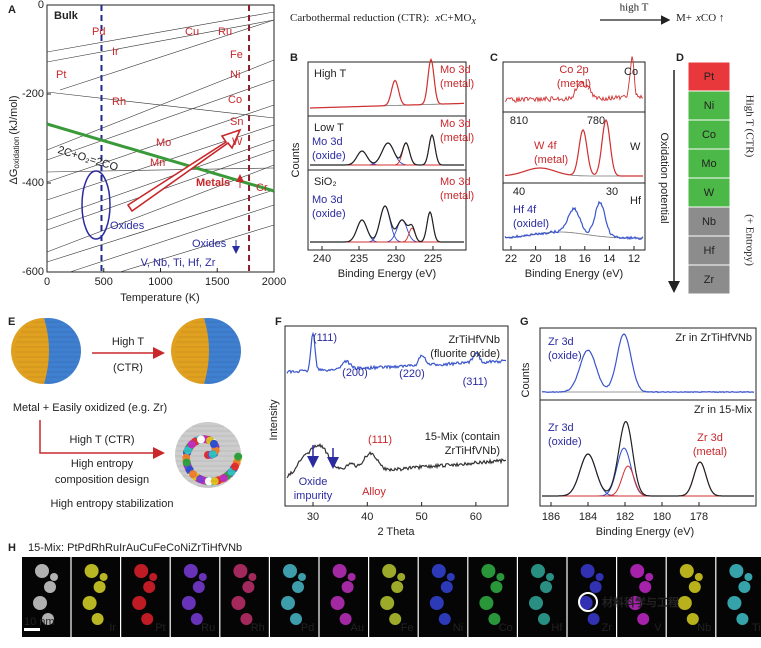 The width and height of the screenshot is (761, 648). What do you see at coordinates (588, 602) in the screenshot?
I see `watermark-icon` at bounding box center [588, 602].